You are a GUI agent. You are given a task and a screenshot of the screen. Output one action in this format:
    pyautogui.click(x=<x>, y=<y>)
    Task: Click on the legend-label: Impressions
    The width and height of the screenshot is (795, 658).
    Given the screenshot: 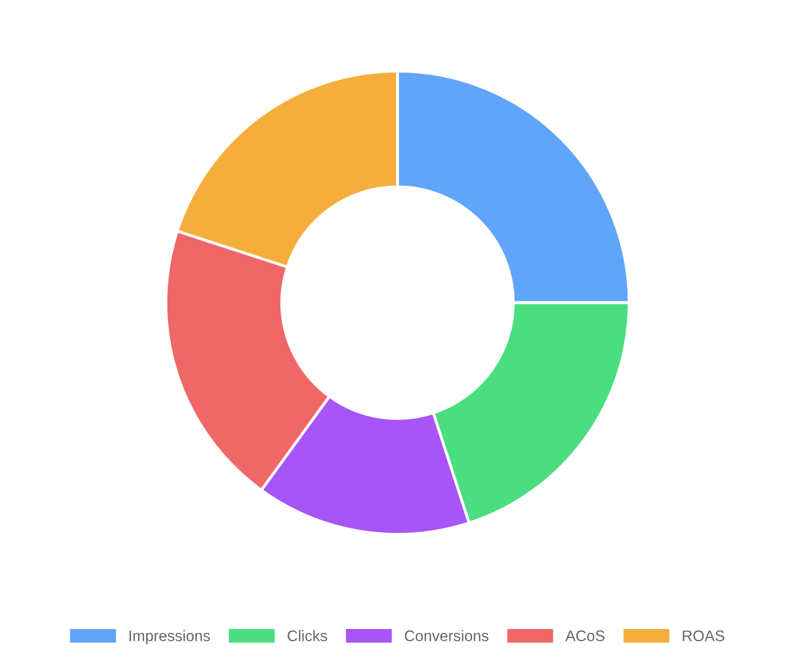 What is the action you would take?
    pyautogui.click(x=170, y=637)
    